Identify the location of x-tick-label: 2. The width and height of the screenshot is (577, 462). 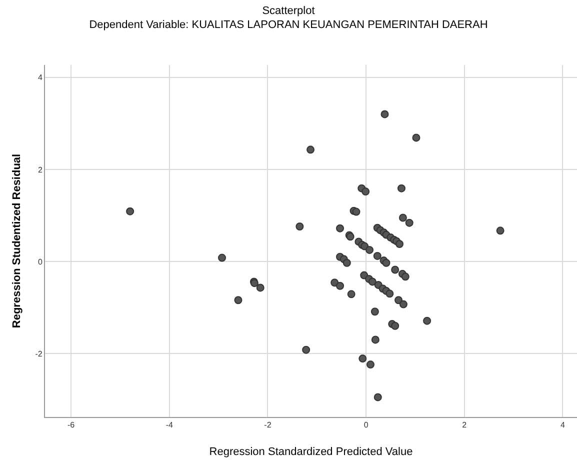
(465, 425).